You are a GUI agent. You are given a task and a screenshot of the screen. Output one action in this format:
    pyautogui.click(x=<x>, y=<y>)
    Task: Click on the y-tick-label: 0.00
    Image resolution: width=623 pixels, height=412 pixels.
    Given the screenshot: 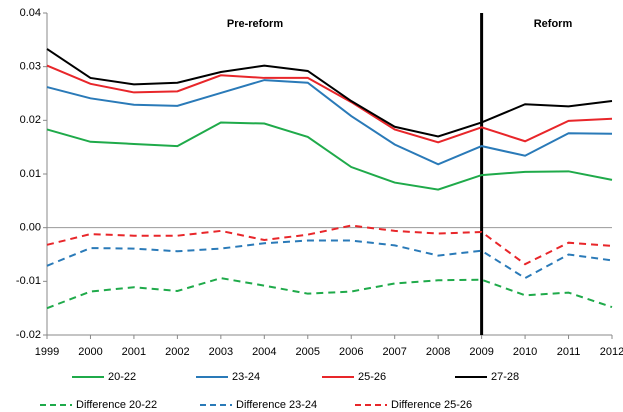 What is the action you would take?
    pyautogui.click(x=30, y=228)
    